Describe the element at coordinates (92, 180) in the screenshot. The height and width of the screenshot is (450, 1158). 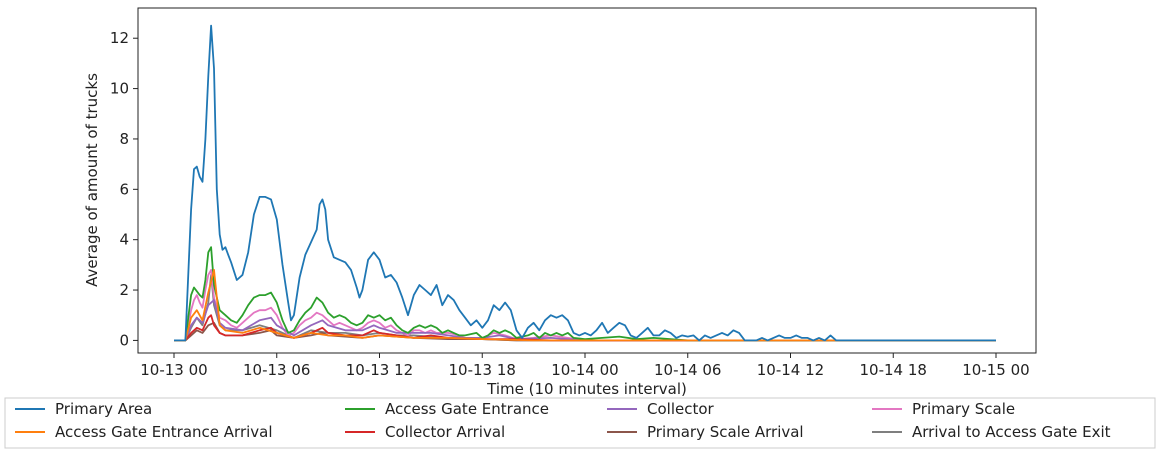
I see `y-axis-title: Average of amount of trucks` at that location.